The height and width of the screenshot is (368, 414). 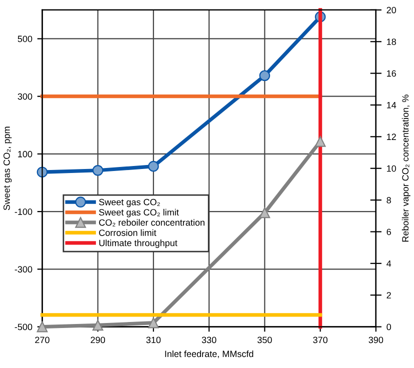 I want to click on y2-tick-label: 0, so click(x=388, y=327).